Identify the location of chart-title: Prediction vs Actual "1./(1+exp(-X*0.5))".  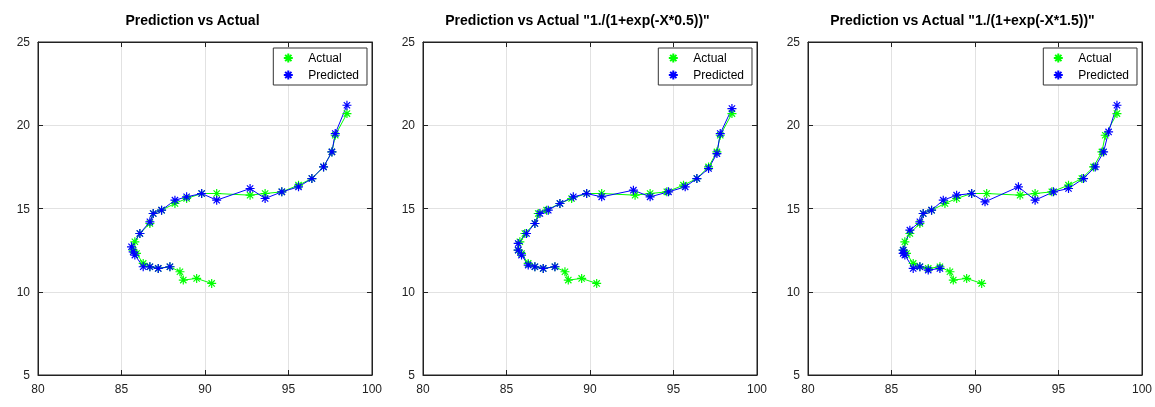
(577, 20).